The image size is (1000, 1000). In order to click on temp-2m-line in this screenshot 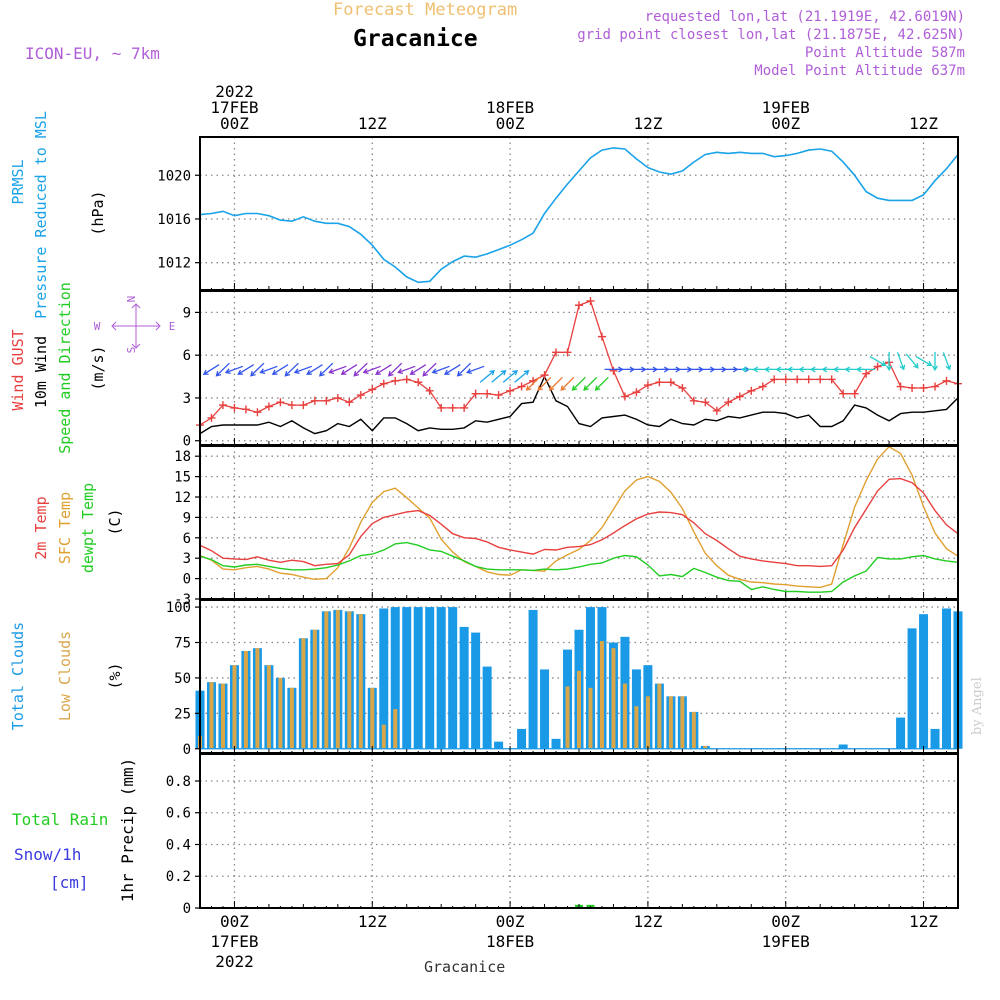, I will do `click(579, 522)`.